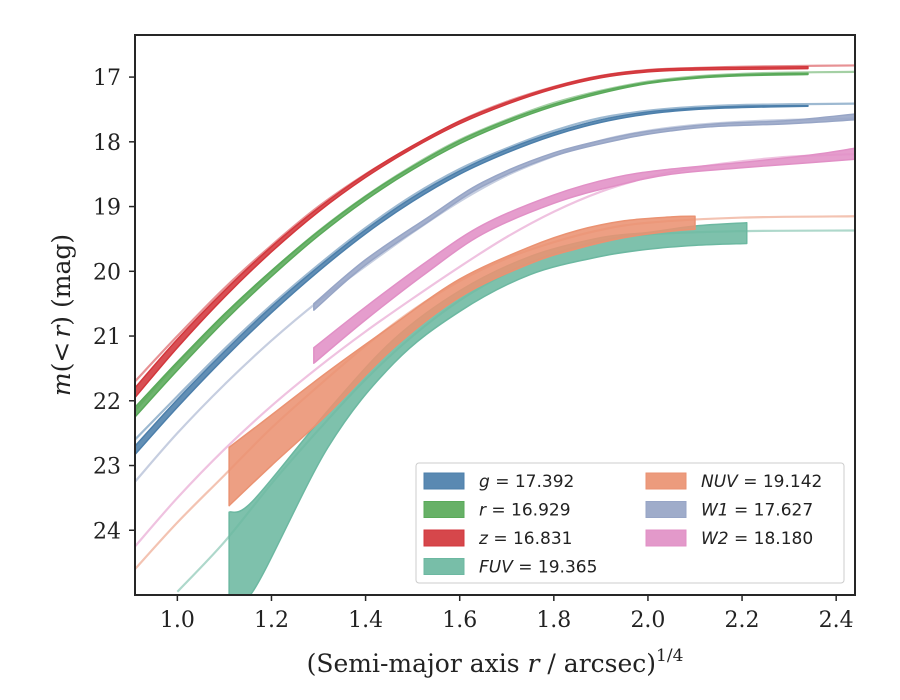 This screenshot has width=900, height=700. Describe the element at coordinates (507, 614) in the screenshot. I see `x-axis-ticks: 1.0 1.2 1.4 1.6 1.8 2.0 2.2 2.4` at that location.